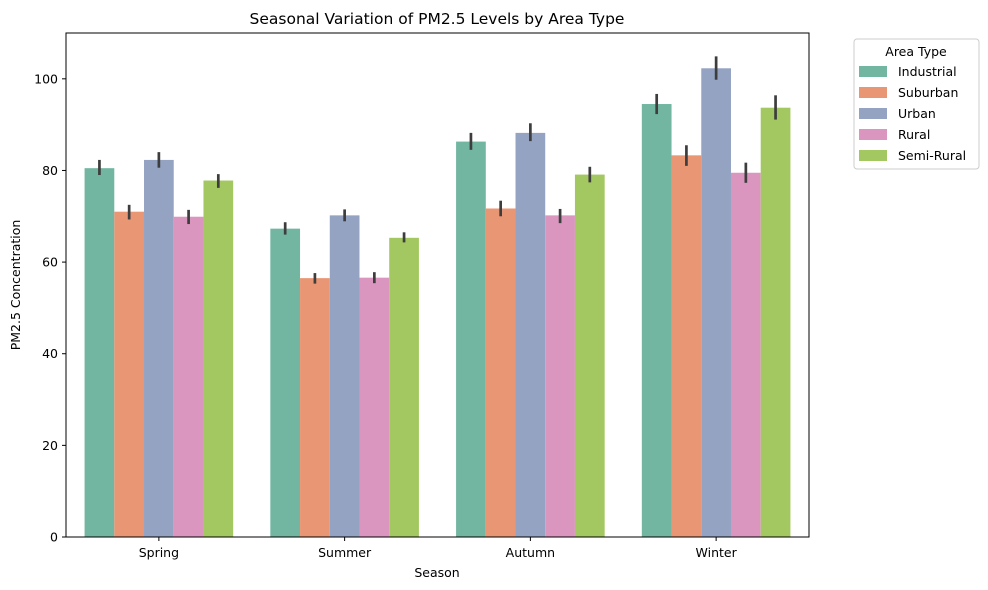 The image size is (988, 590). I want to click on legend-title: Area Type, so click(916, 51).